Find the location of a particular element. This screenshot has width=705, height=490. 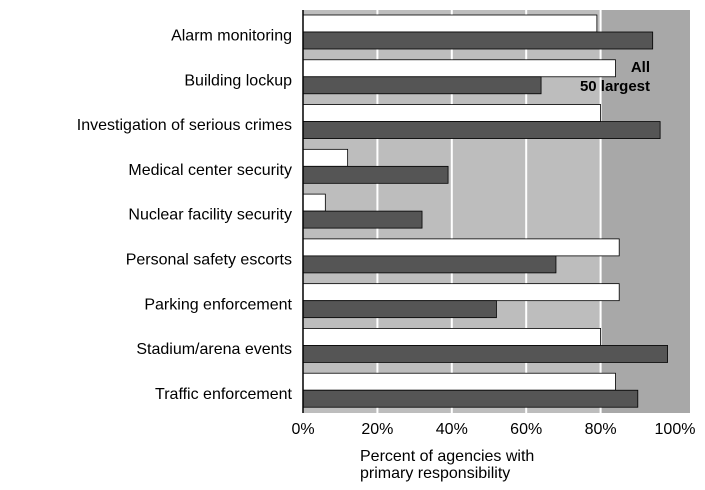

x-tick-label: 0% is located at coordinates (302, 429).